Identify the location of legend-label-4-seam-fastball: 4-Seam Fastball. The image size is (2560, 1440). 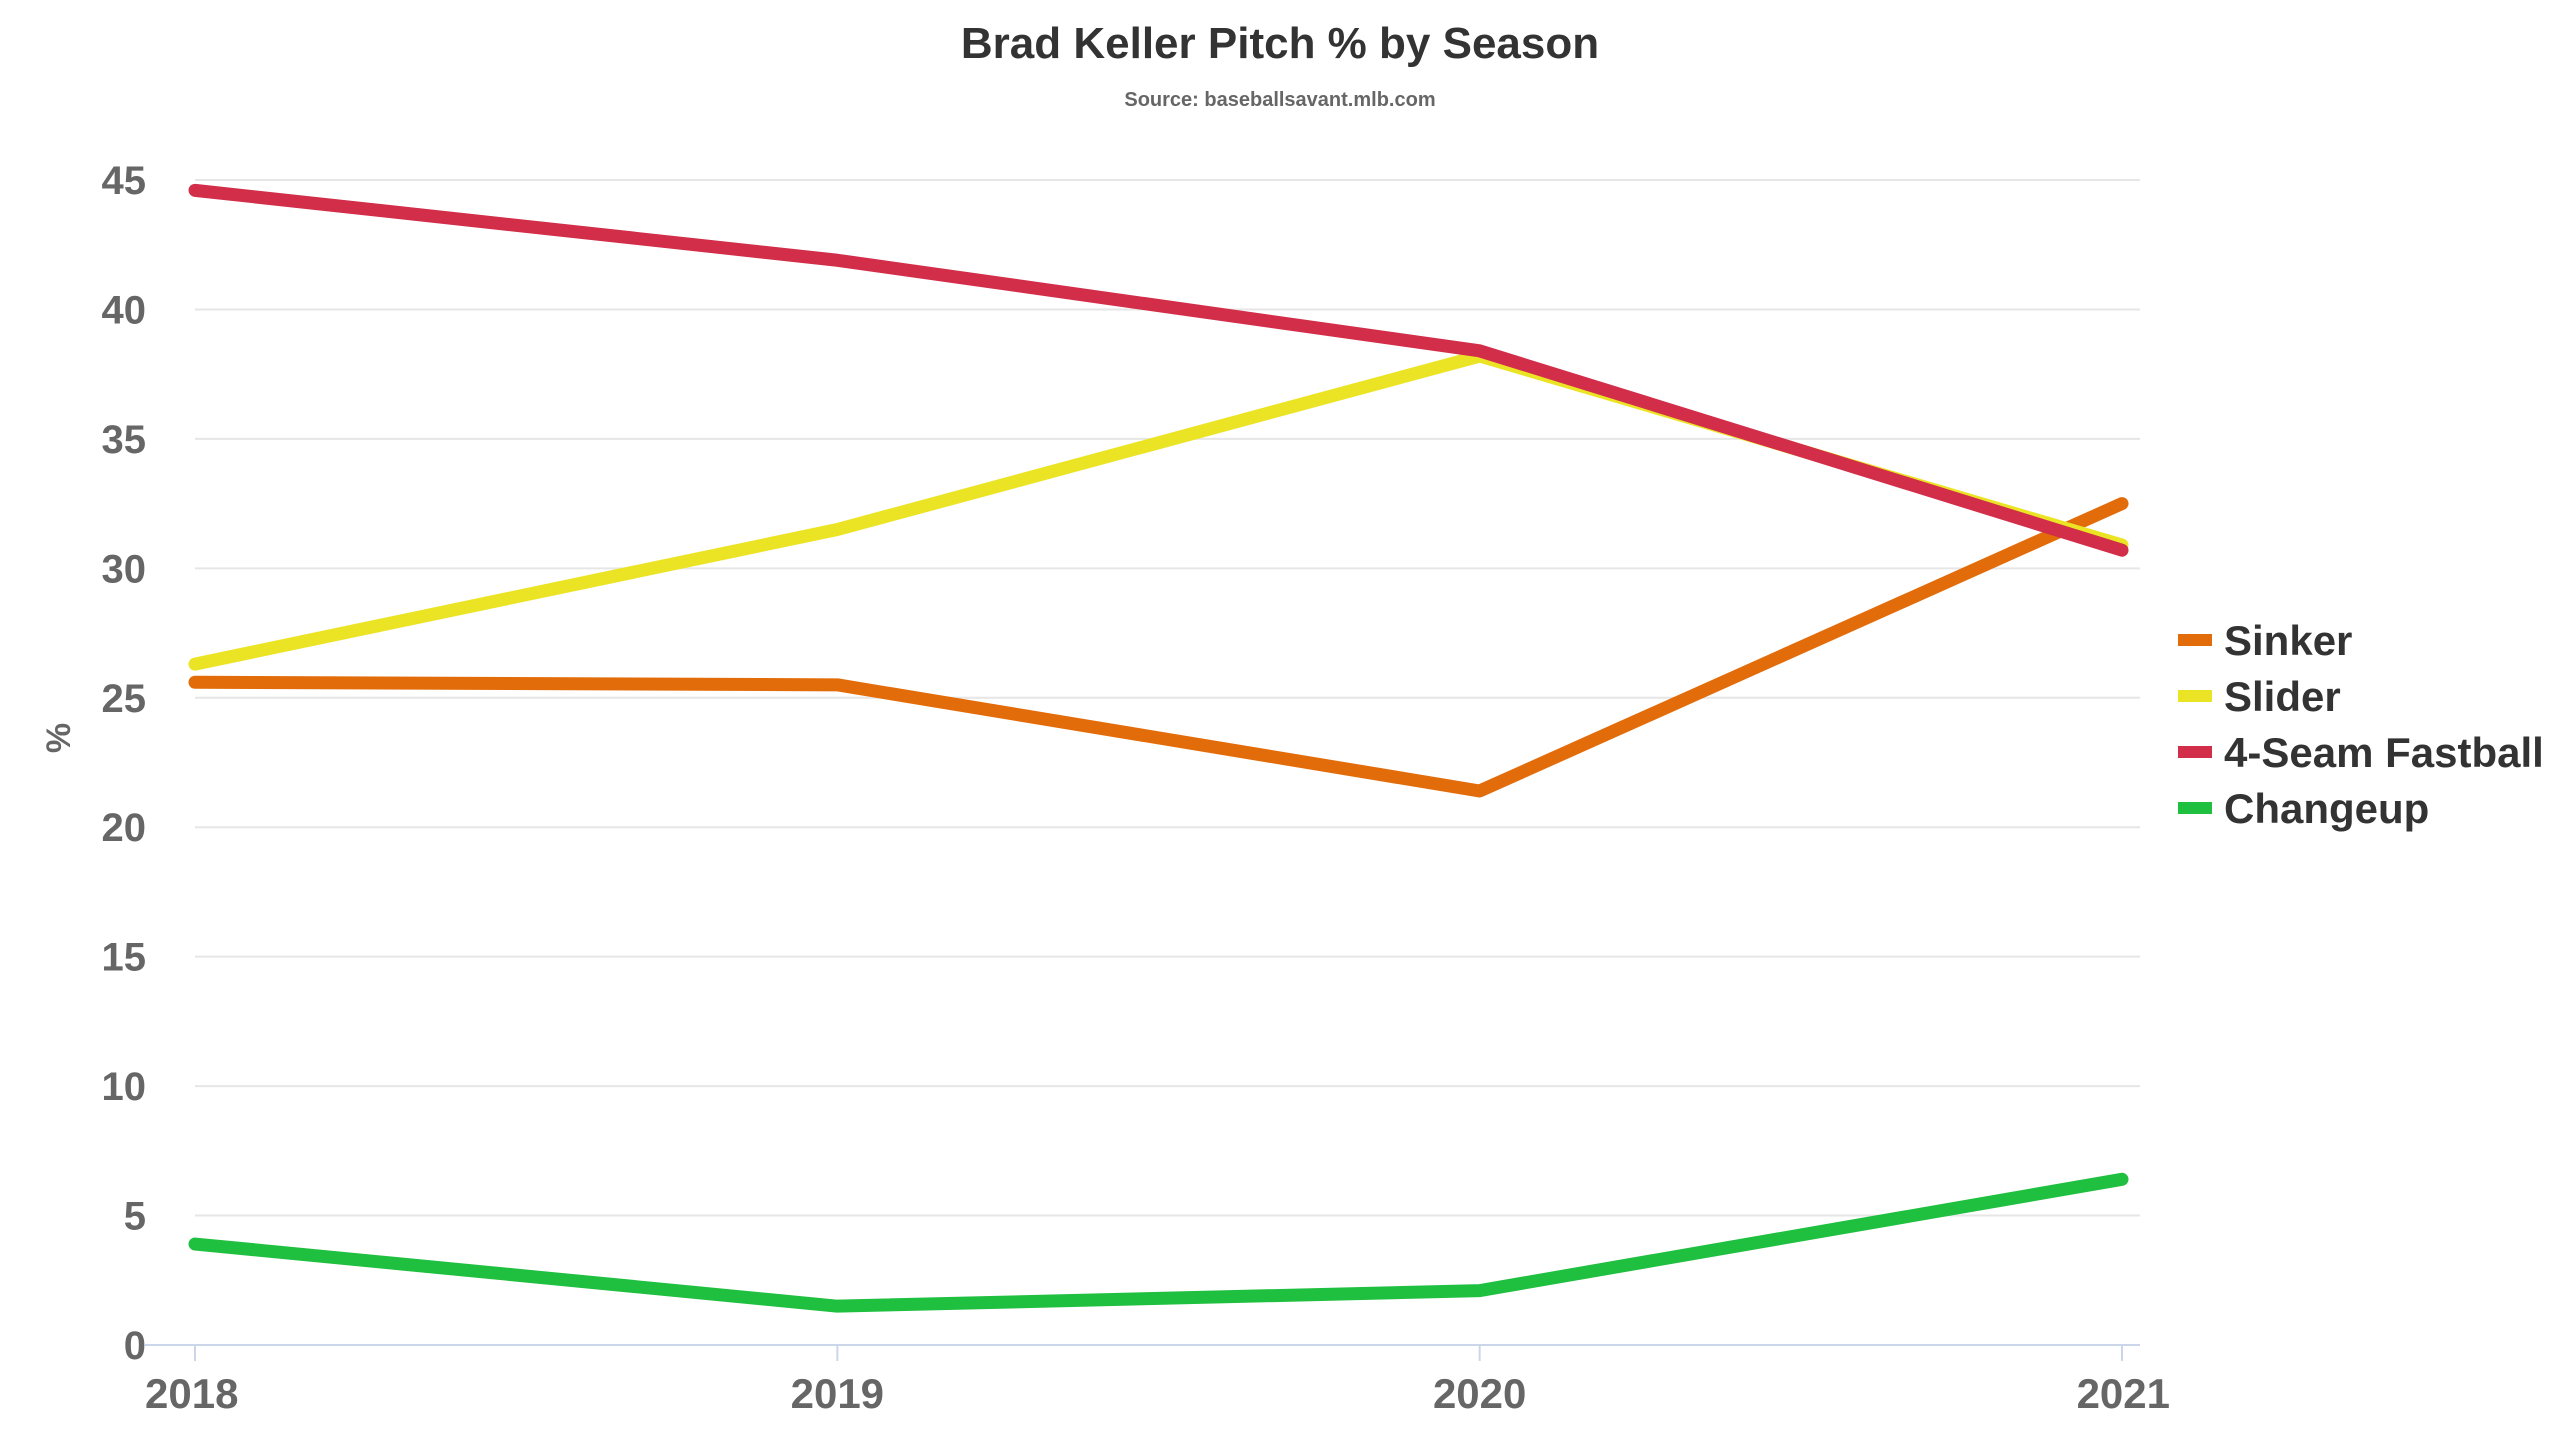
(2384, 752).